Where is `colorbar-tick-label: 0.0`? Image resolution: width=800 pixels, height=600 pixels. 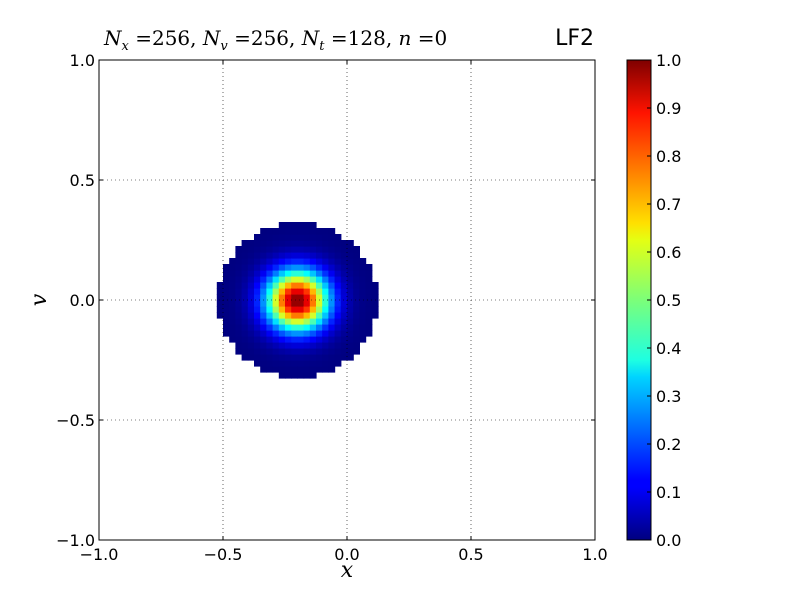
colorbar-tick-label: 0.0 is located at coordinates (668, 540).